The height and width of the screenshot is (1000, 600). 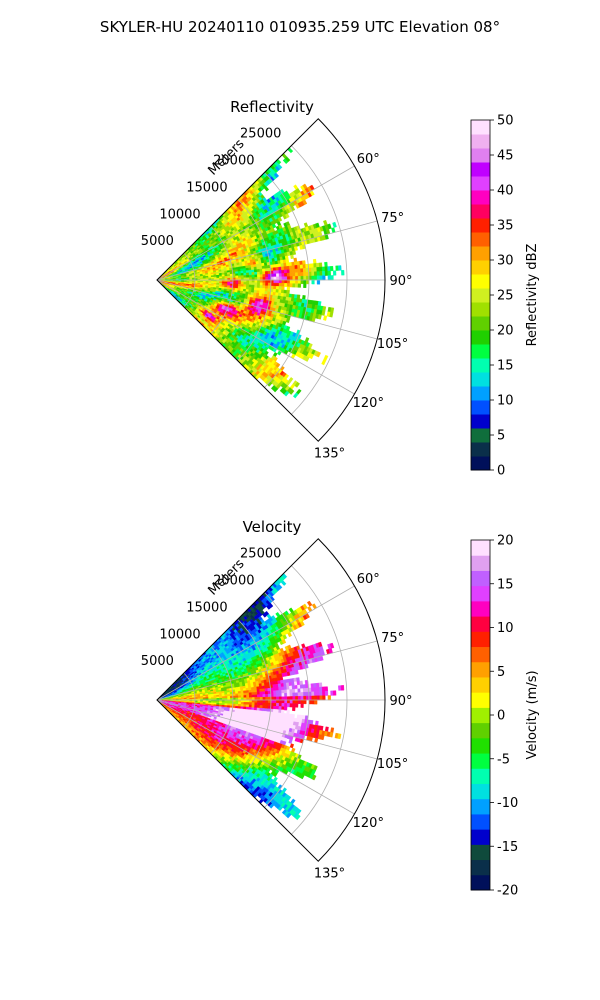 I want to click on azimuth-tick-label: 90°, so click(x=400, y=281).